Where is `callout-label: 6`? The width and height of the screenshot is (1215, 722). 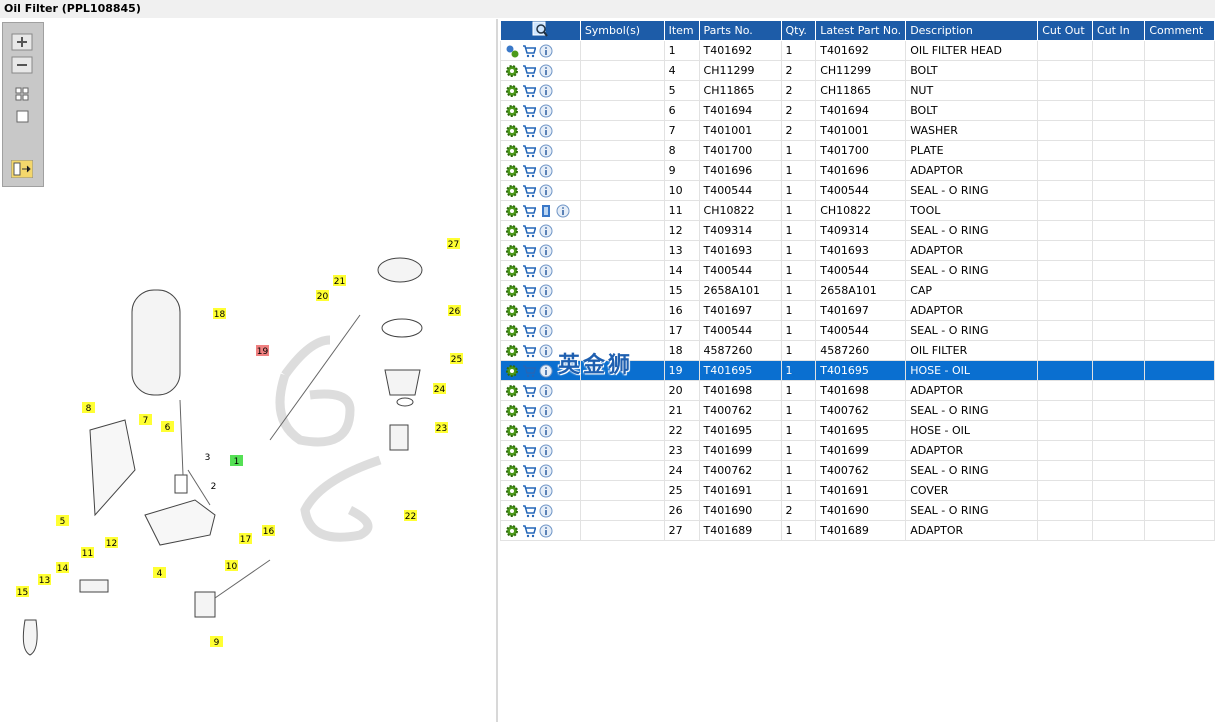
callout-label: 6 is located at coordinates (168, 428).